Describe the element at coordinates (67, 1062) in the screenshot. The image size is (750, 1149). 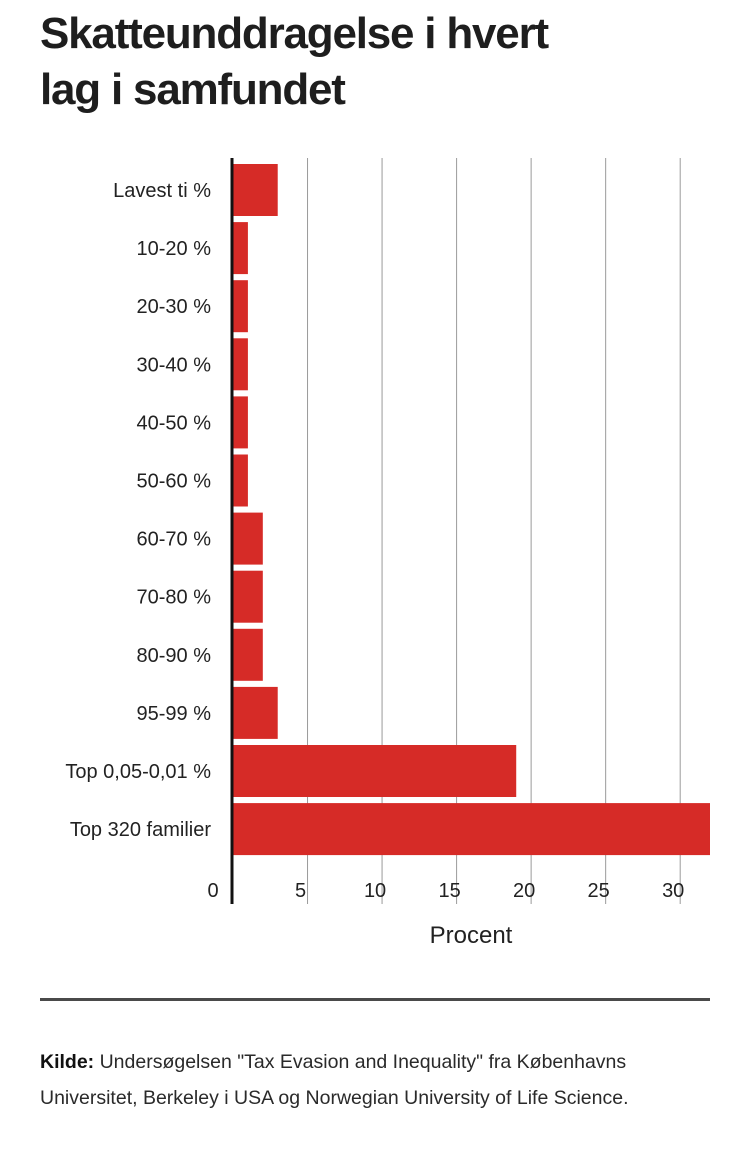
I see `source-label: Kilde:` at that location.